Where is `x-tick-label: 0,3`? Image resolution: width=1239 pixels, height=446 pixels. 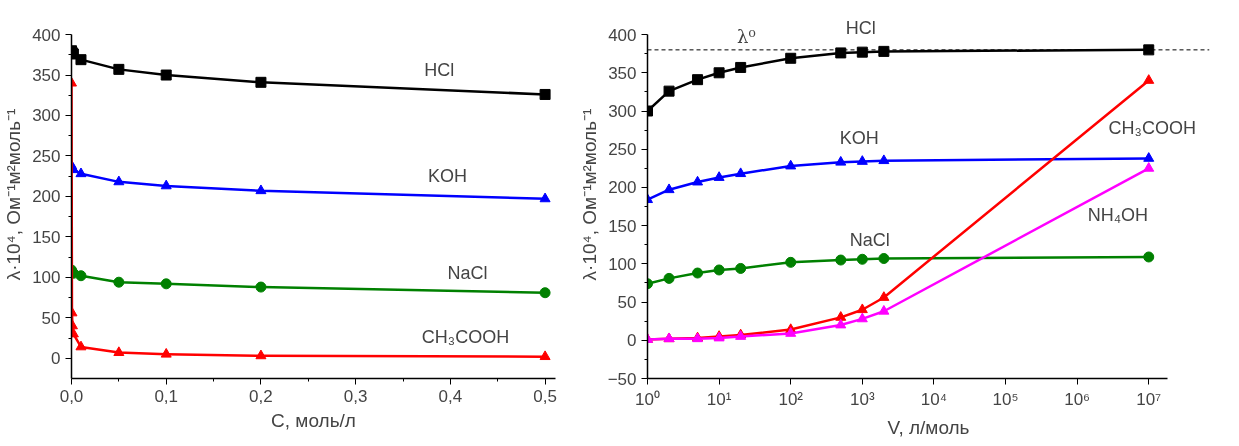 x-tick-label: 0,3 is located at coordinates (355, 396).